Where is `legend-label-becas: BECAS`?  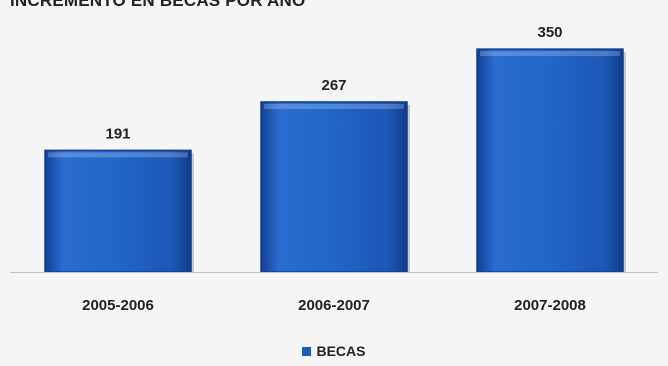
legend-label-becas: BECAS is located at coordinates (341, 351).